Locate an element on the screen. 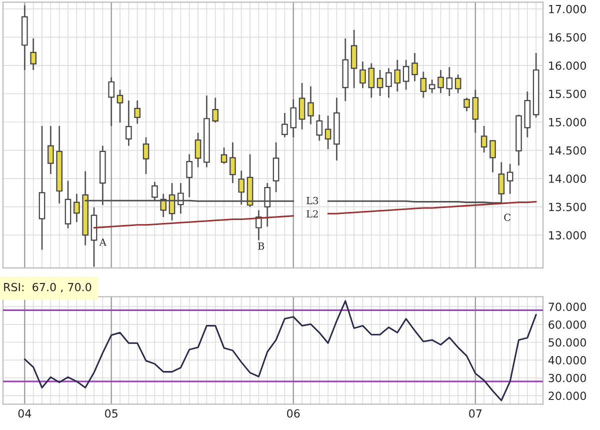 This screenshot has width=600, height=430. annotation: A is located at coordinates (103, 242).